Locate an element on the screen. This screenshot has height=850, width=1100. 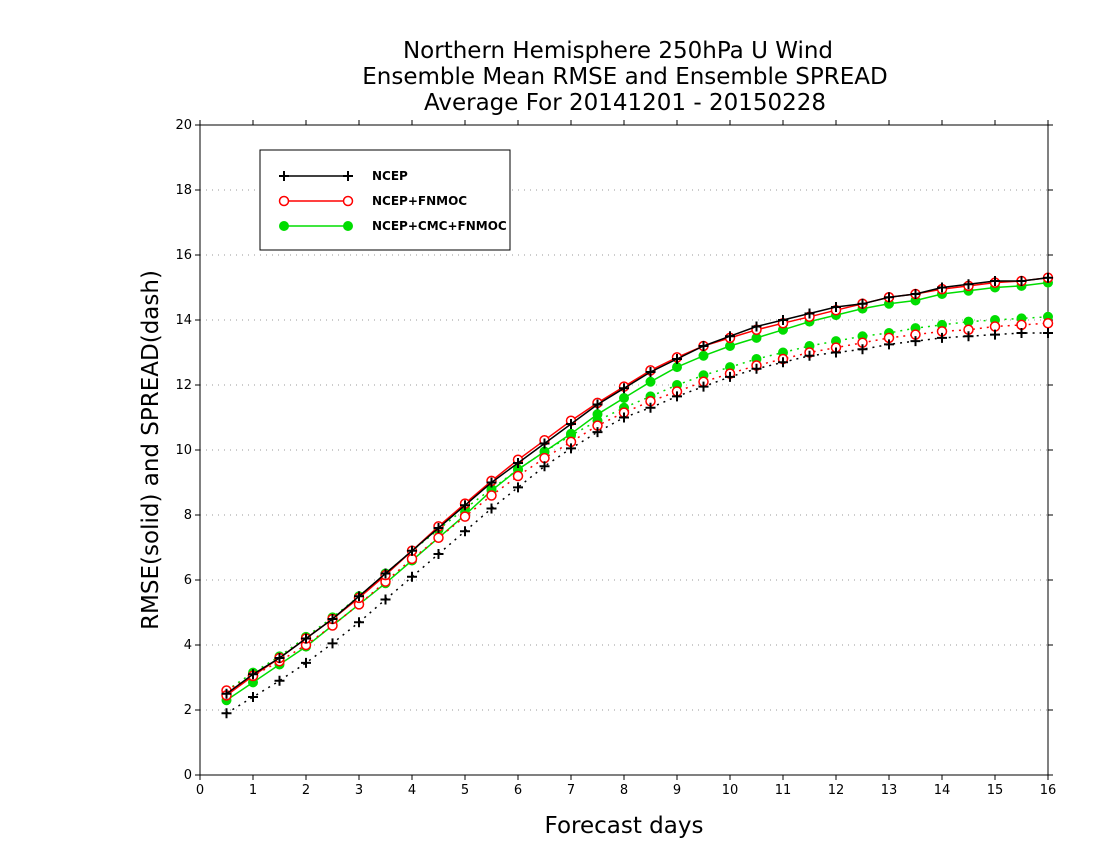
x-tick-label: 8 is located at coordinates (624, 790).